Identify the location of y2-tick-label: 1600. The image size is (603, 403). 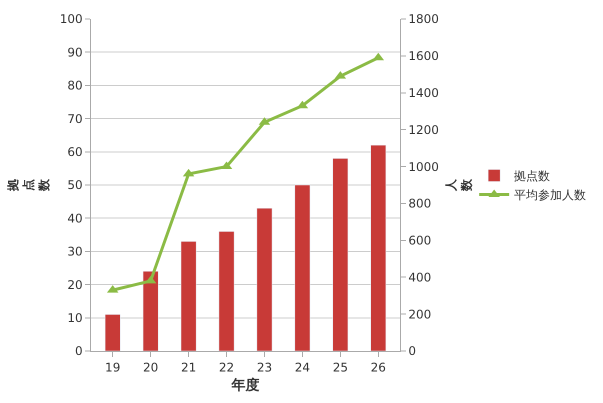
(423, 56).